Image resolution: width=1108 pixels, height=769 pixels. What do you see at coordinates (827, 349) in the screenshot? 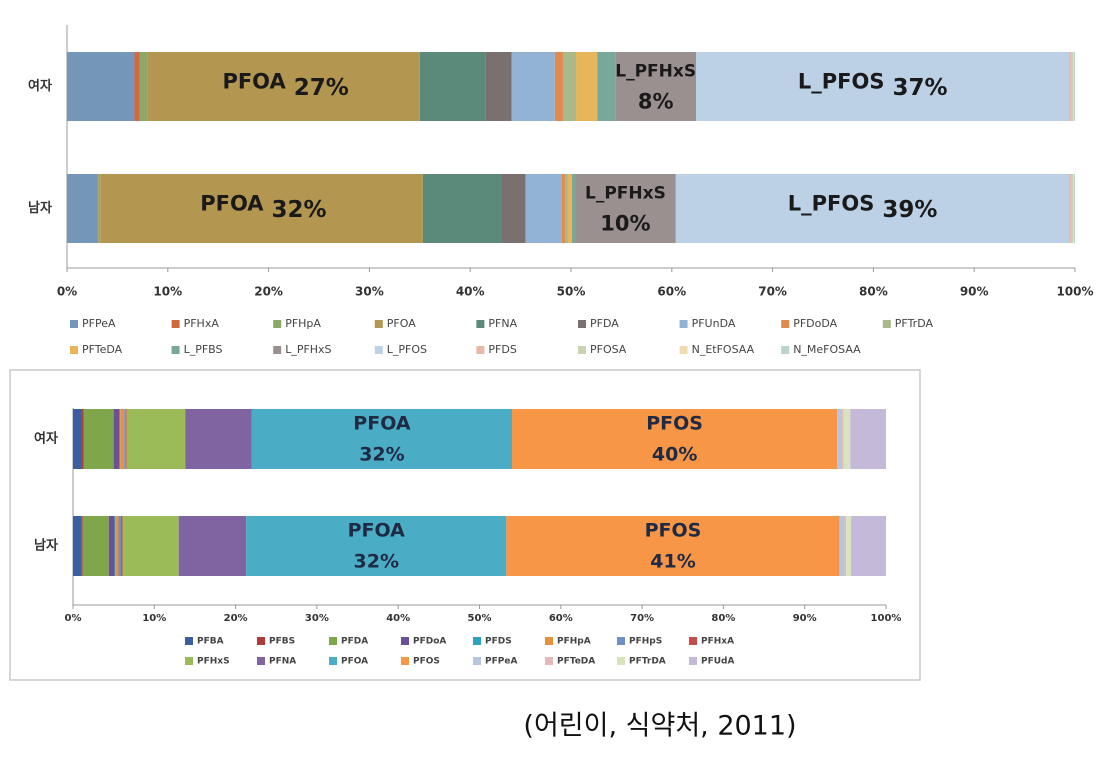
I see `legend-label: N_MeFOSAA` at bounding box center [827, 349].